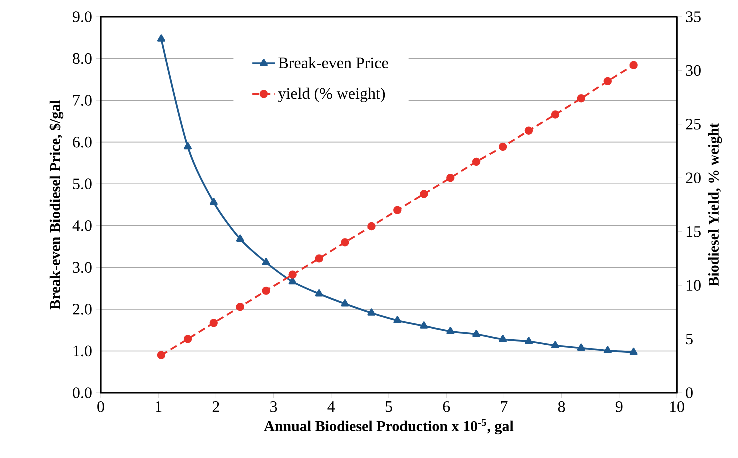  What do you see at coordinates (82, 184) in the screenshot?
I see `y-tick-label: 5.0` at bounding box center [82, 184].